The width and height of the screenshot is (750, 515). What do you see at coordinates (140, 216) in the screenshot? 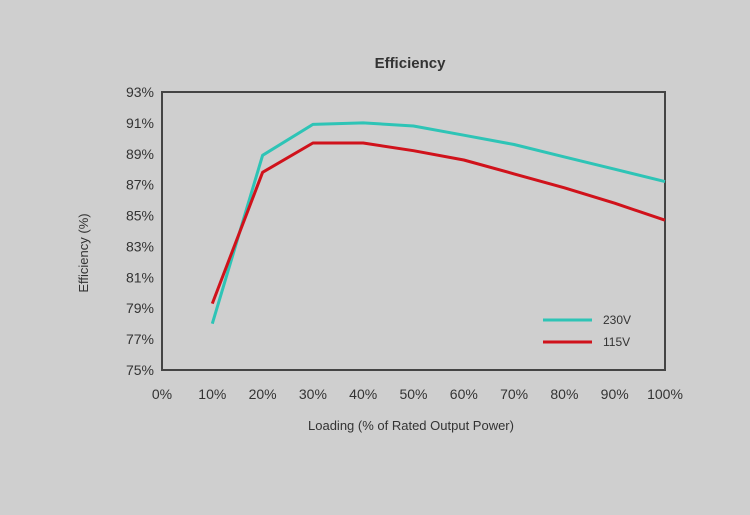
I see `y-tick-label: 85%` at bounding box center [140, 216].